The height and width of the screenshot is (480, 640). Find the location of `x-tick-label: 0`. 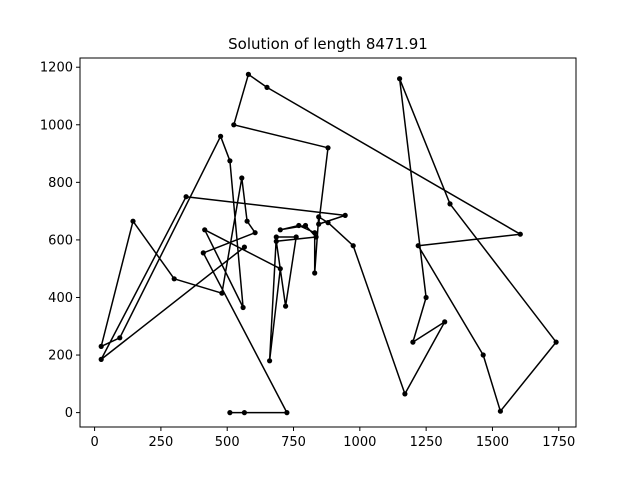

x-tick-label: 0 is located at coordinates (94, 442).